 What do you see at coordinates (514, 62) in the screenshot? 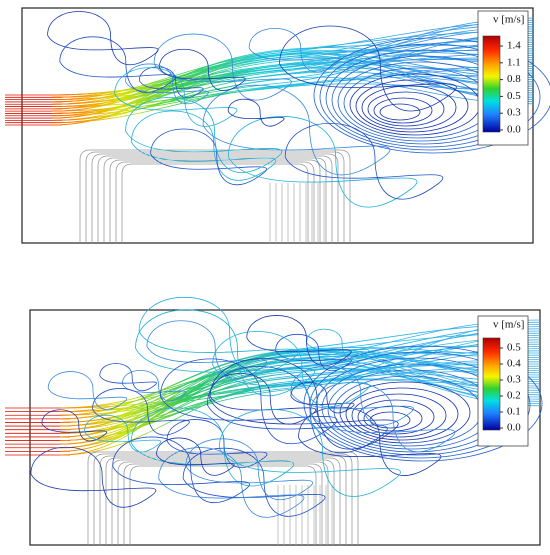
I see `colorbar-tick-label: 1.1` at bounding box center [514, 62].